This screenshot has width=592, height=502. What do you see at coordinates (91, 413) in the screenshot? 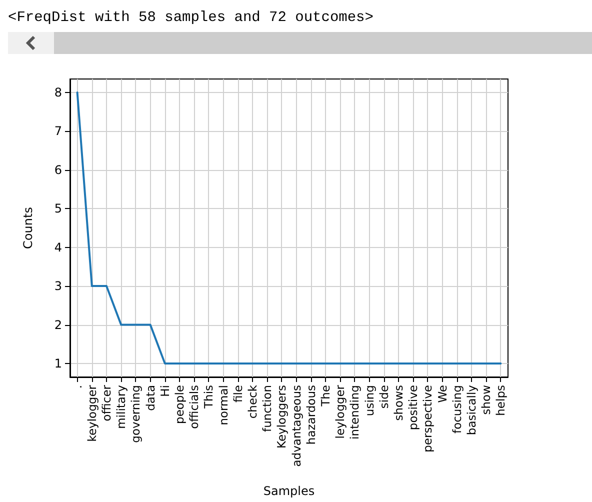
I see `x-tick-label: keylogger` at bounding box center [91, 413].